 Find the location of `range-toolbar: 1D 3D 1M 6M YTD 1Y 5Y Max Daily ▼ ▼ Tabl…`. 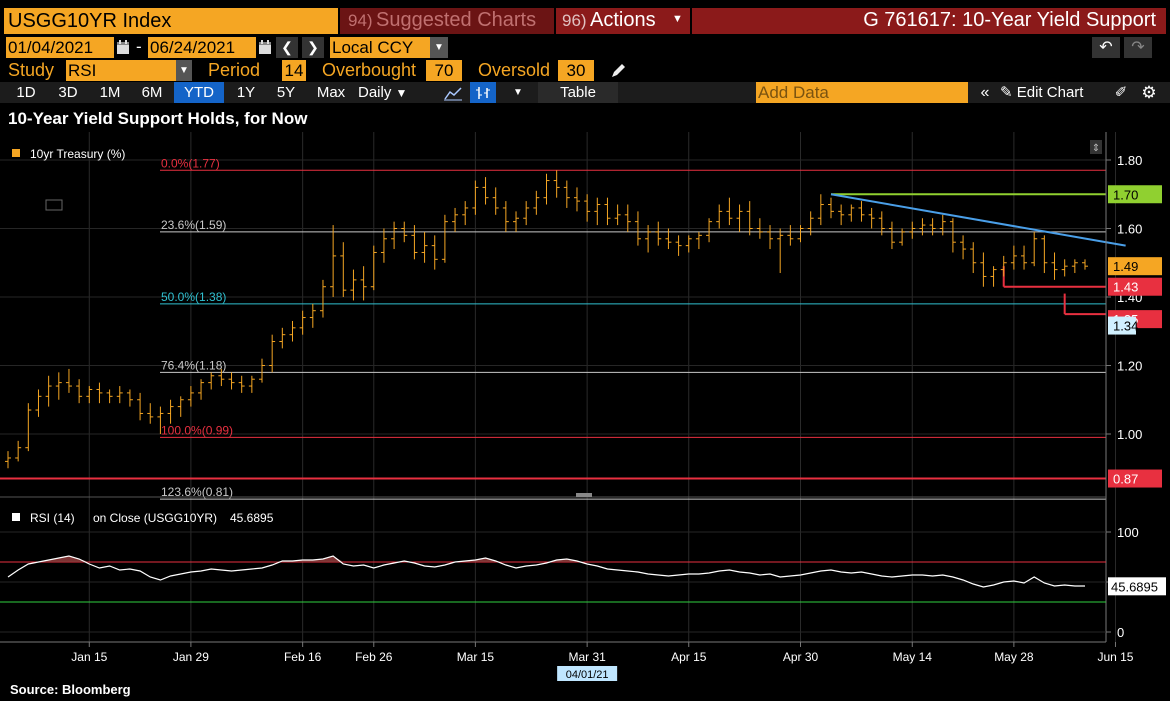

range-toolbar: 1D 3D 1M 6M YTD 1Y 5Y Max Daily ▼ ▼ Tabl… is located at coordinates (585, 92).